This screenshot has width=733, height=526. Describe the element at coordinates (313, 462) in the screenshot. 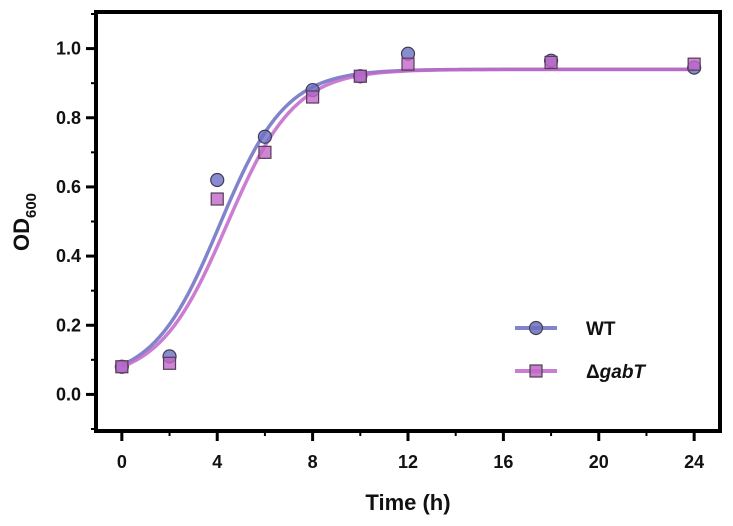

I see `x-tick-label: 8` at that location.